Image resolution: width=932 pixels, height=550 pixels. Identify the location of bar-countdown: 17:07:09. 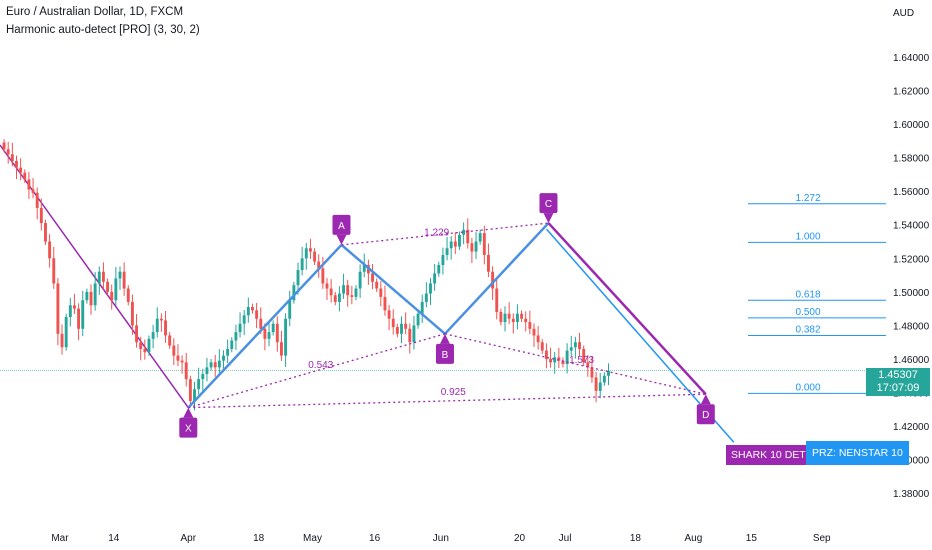
(898, 388).